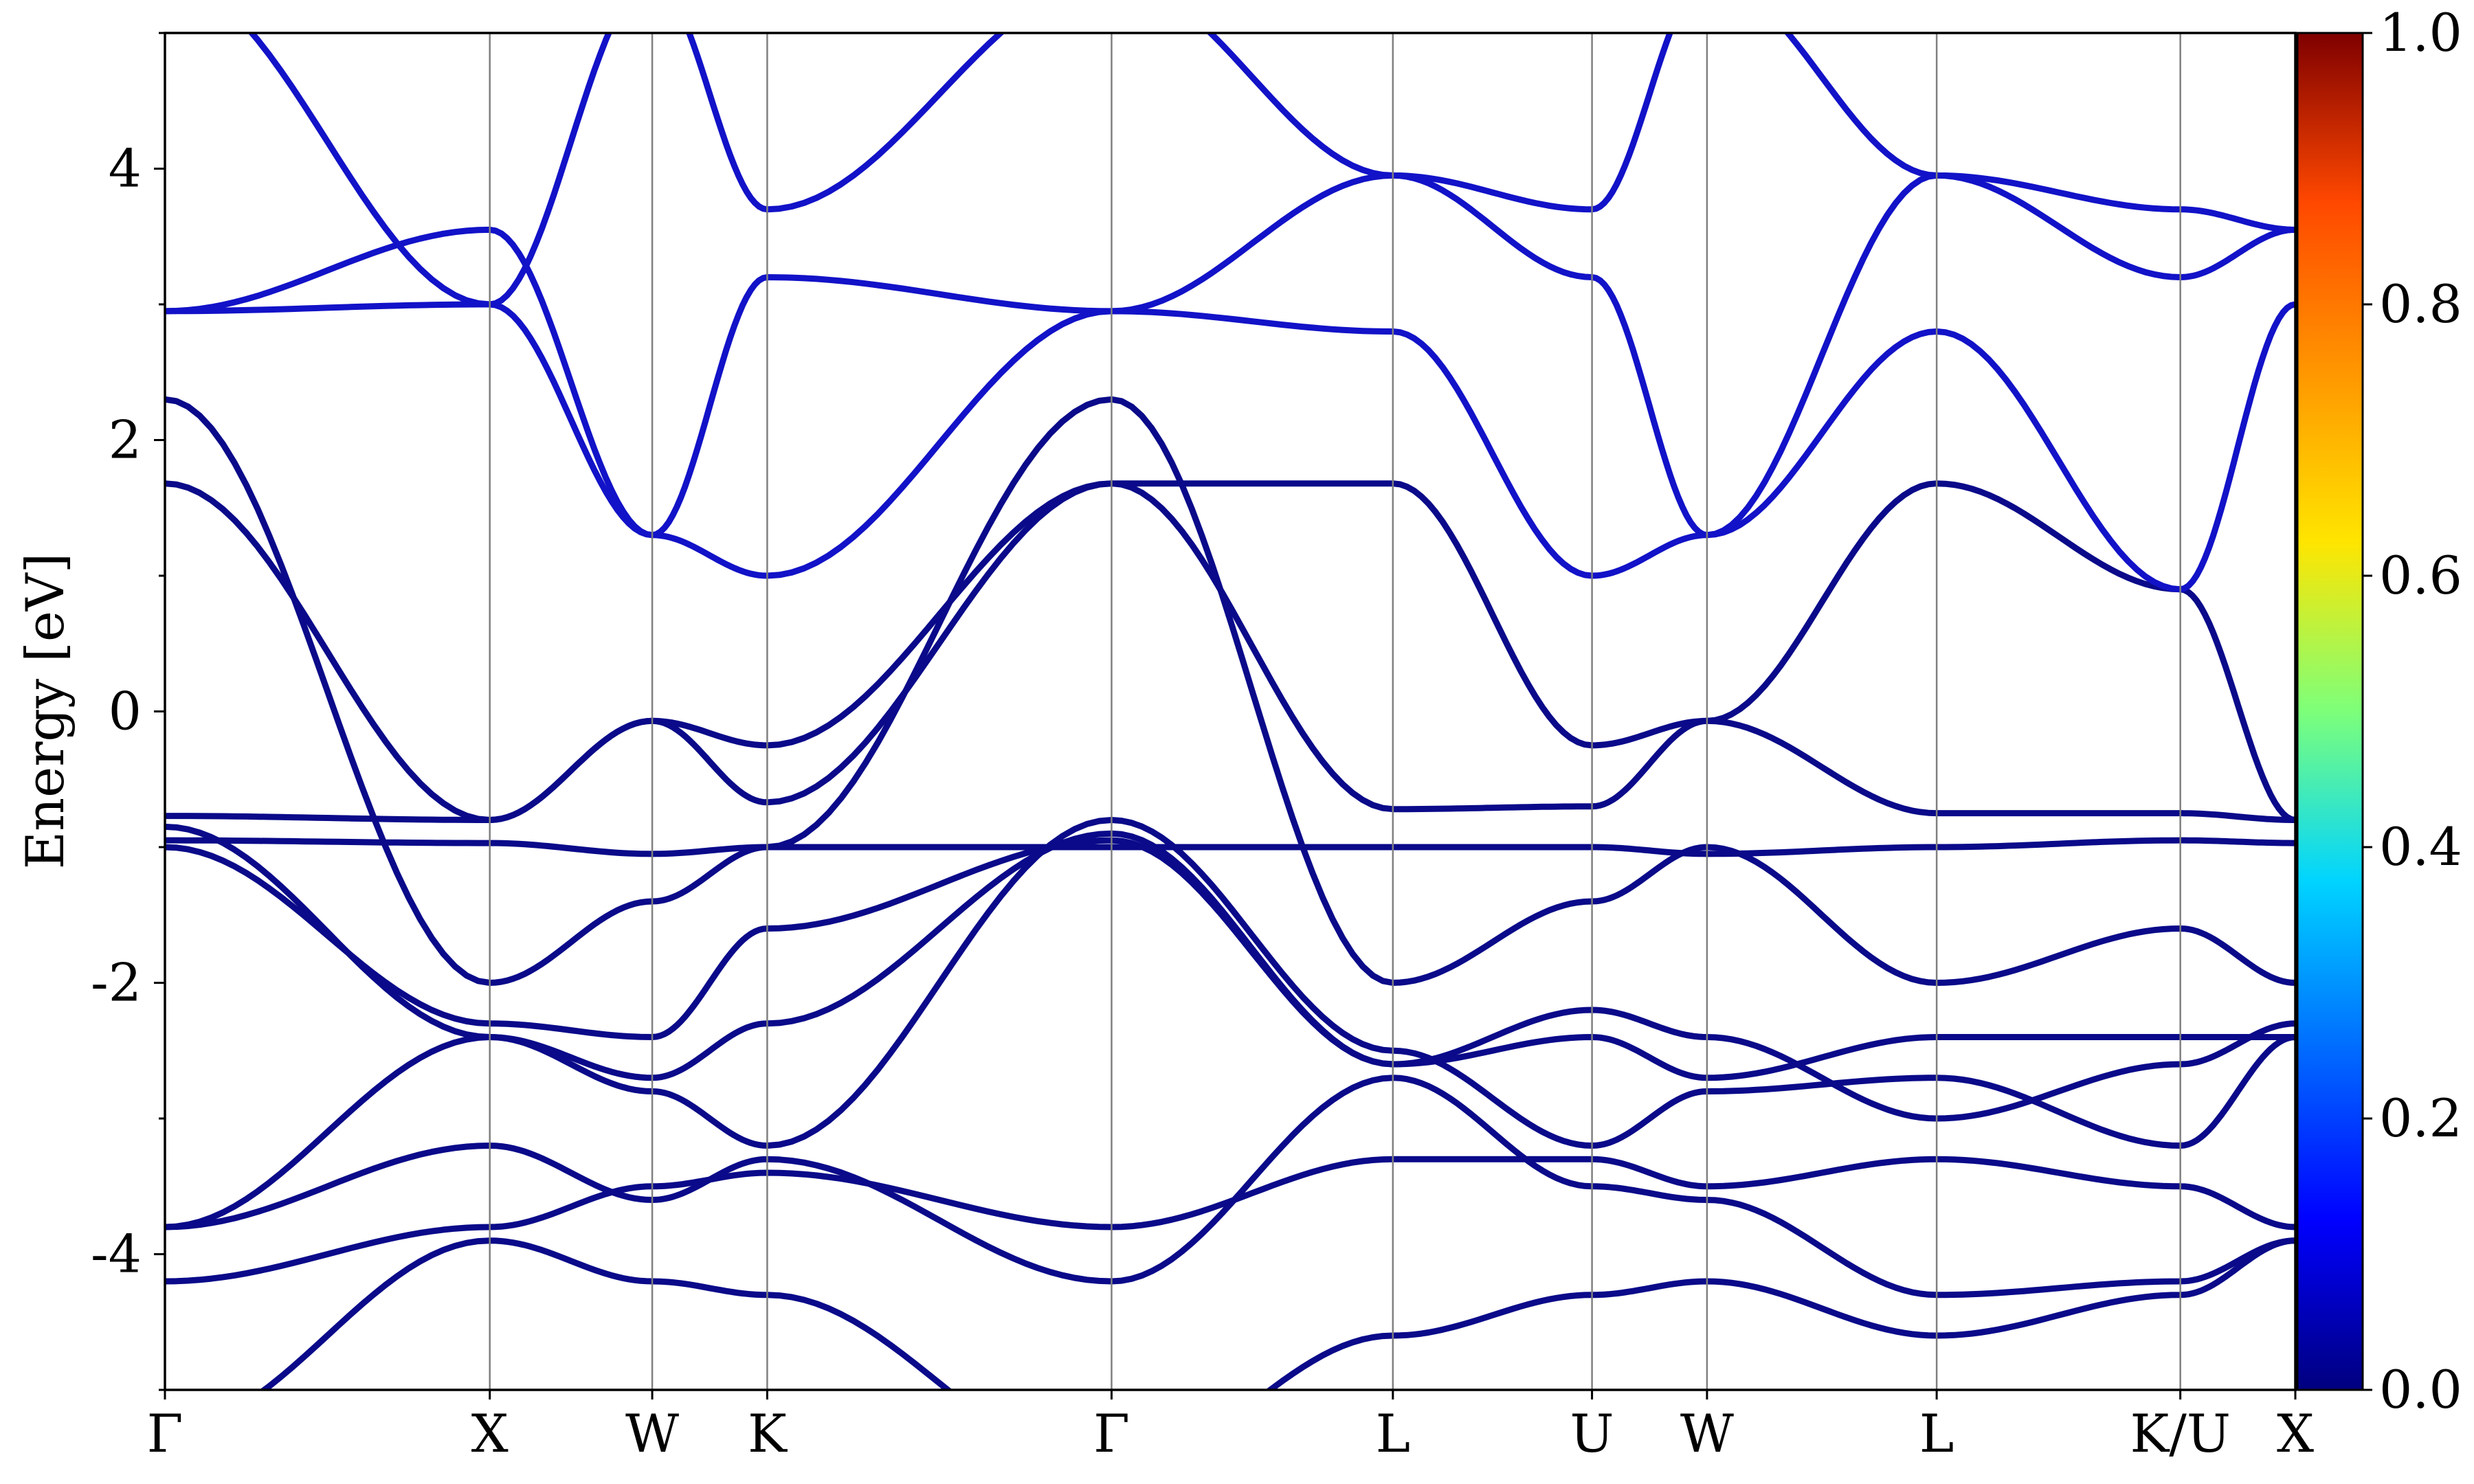 This screenshot has height=1484, width=2474. I want to click on colorbar-ticks-group: 0.0 0.2 0.4 0.6 0.8 1.0, so click(2412, 711).